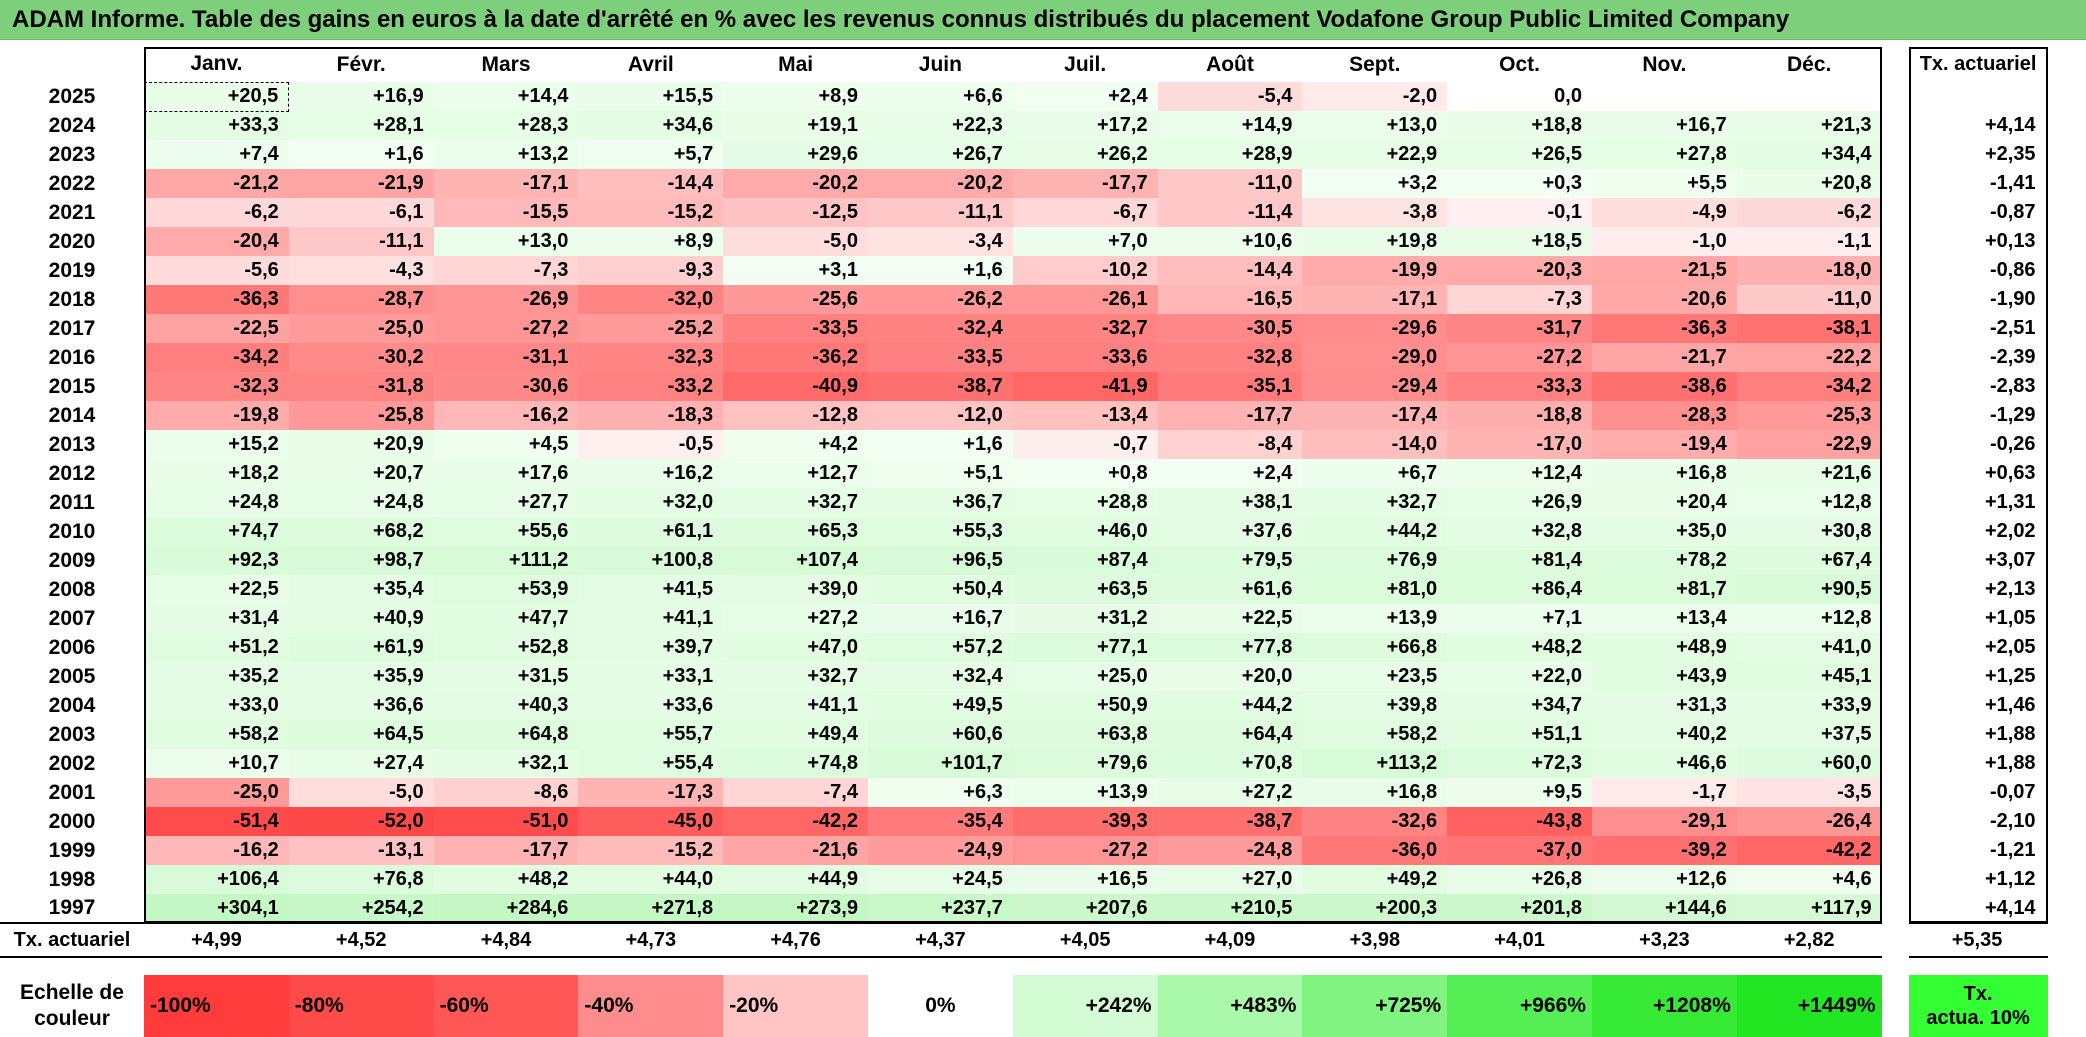 The image size is (2086, 1037). Describe the element at coordinates (940, 154) in the screenshot. I see `gain-cell: +26,7` at that location.